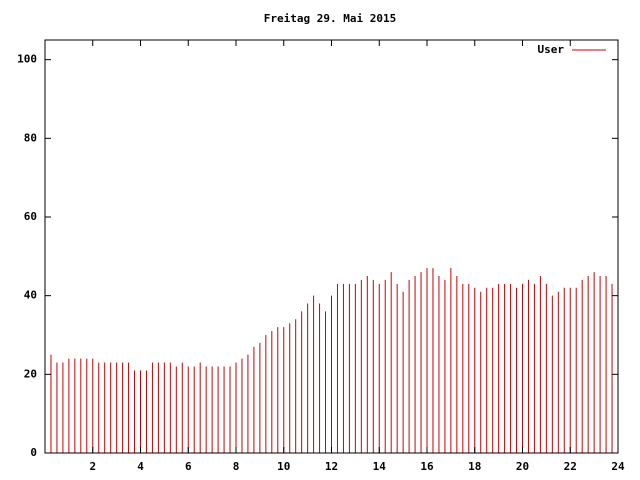 The image size is (640, 480). Describe the element at coordinates (330, 18) in the screenshot. I see `chart-title: Freitag 29. Mai 2015` at that location.